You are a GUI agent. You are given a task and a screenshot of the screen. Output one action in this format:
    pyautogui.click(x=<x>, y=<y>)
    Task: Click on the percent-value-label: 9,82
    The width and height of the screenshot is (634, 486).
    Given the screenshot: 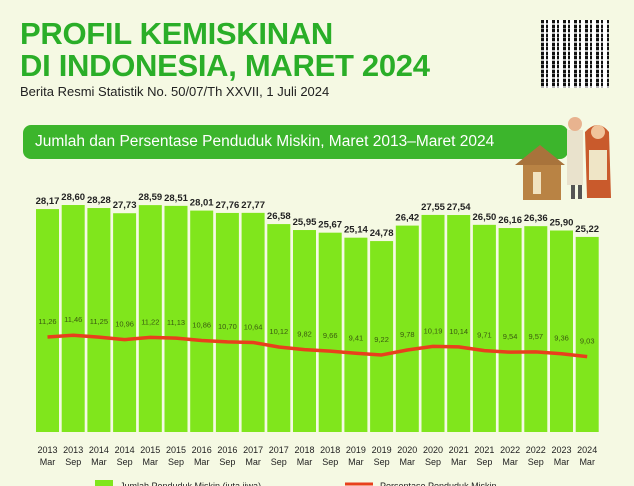 What is the action you would take?
    pyautogui.click(x=304, y=334)
    